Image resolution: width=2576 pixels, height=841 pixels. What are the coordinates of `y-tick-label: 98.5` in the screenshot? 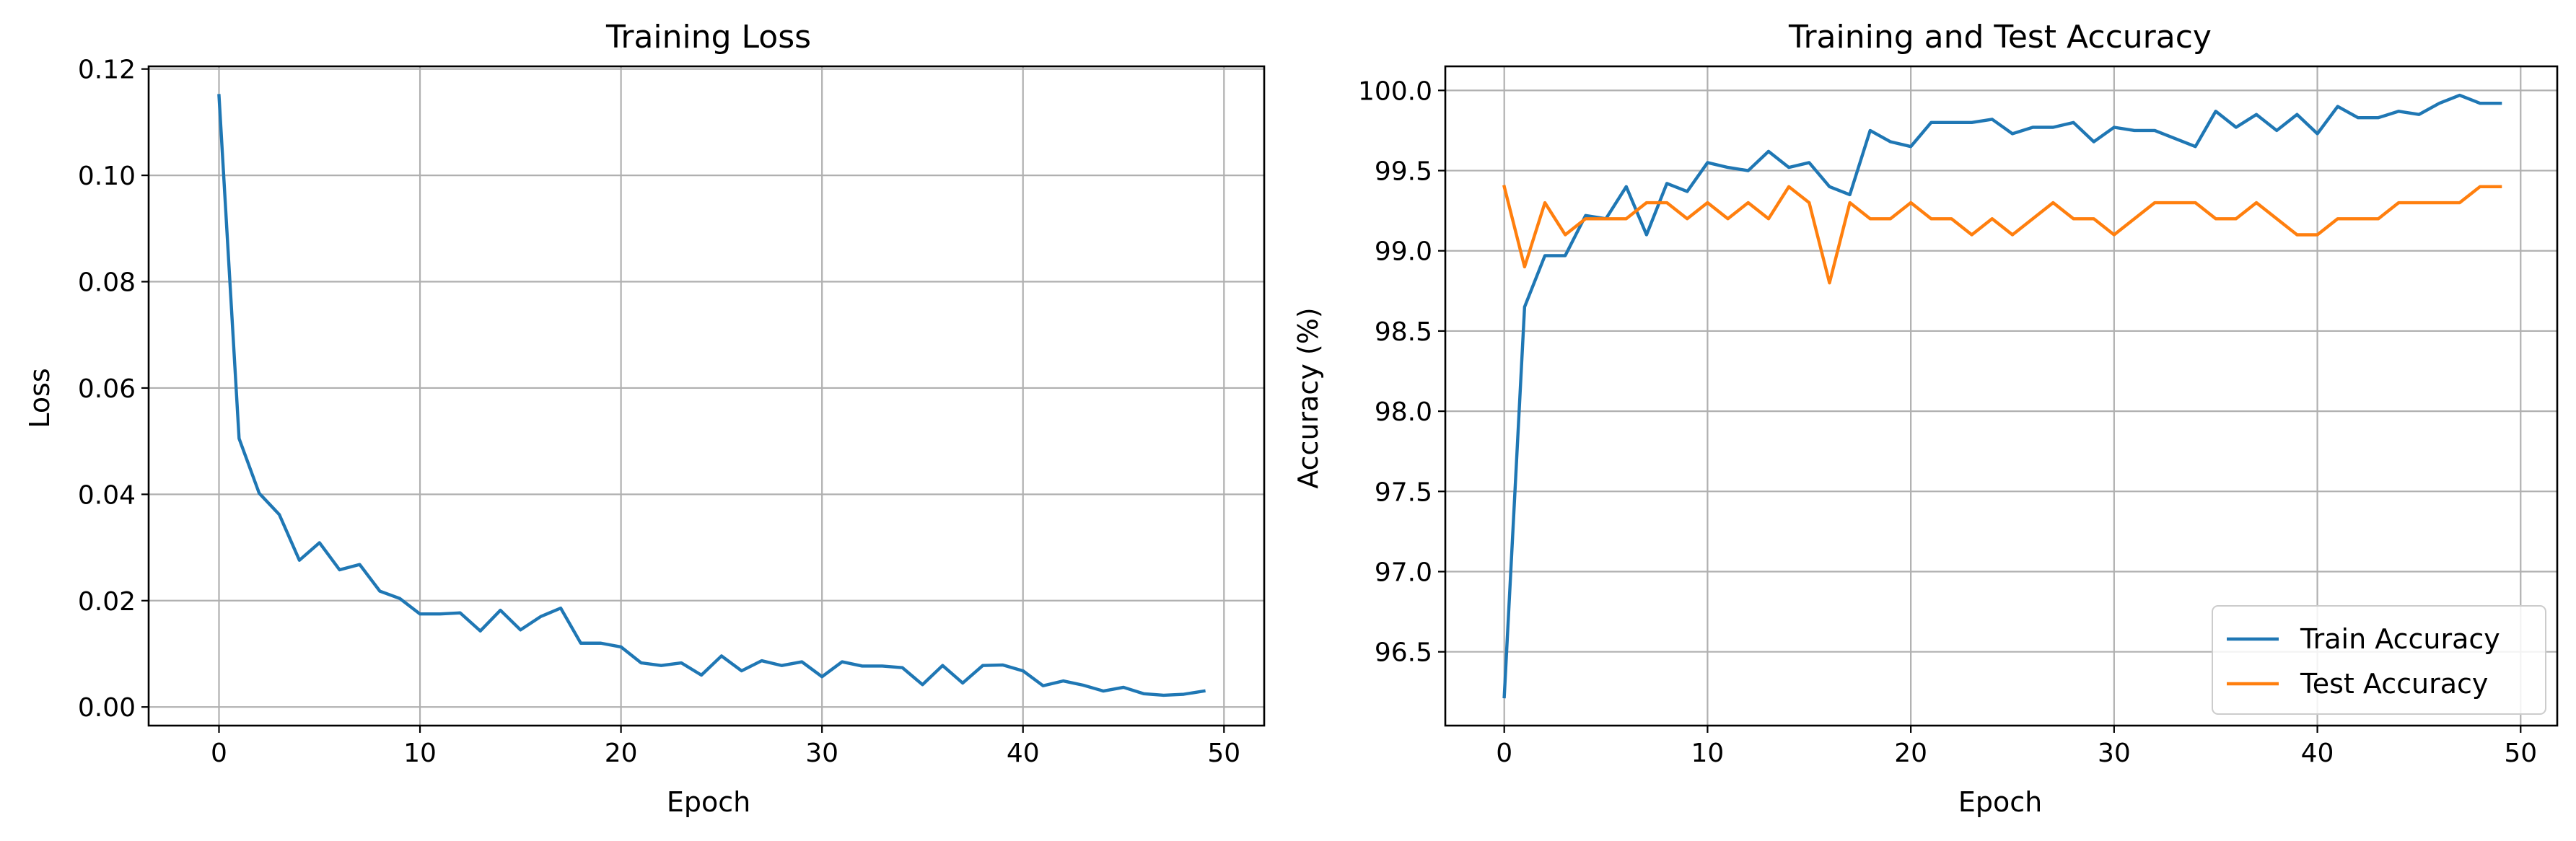 It's located at (1403, 332).